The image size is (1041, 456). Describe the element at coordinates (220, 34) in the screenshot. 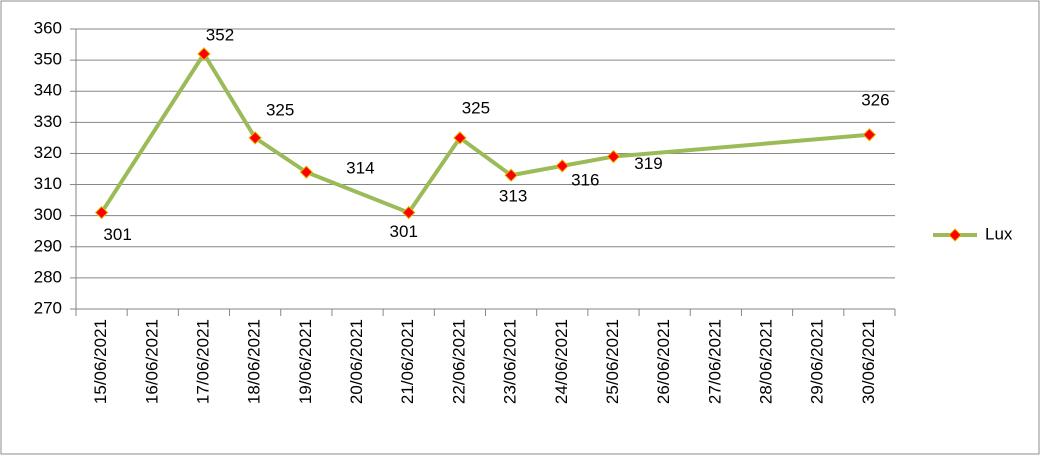

I see `data-label: 352` at that location.